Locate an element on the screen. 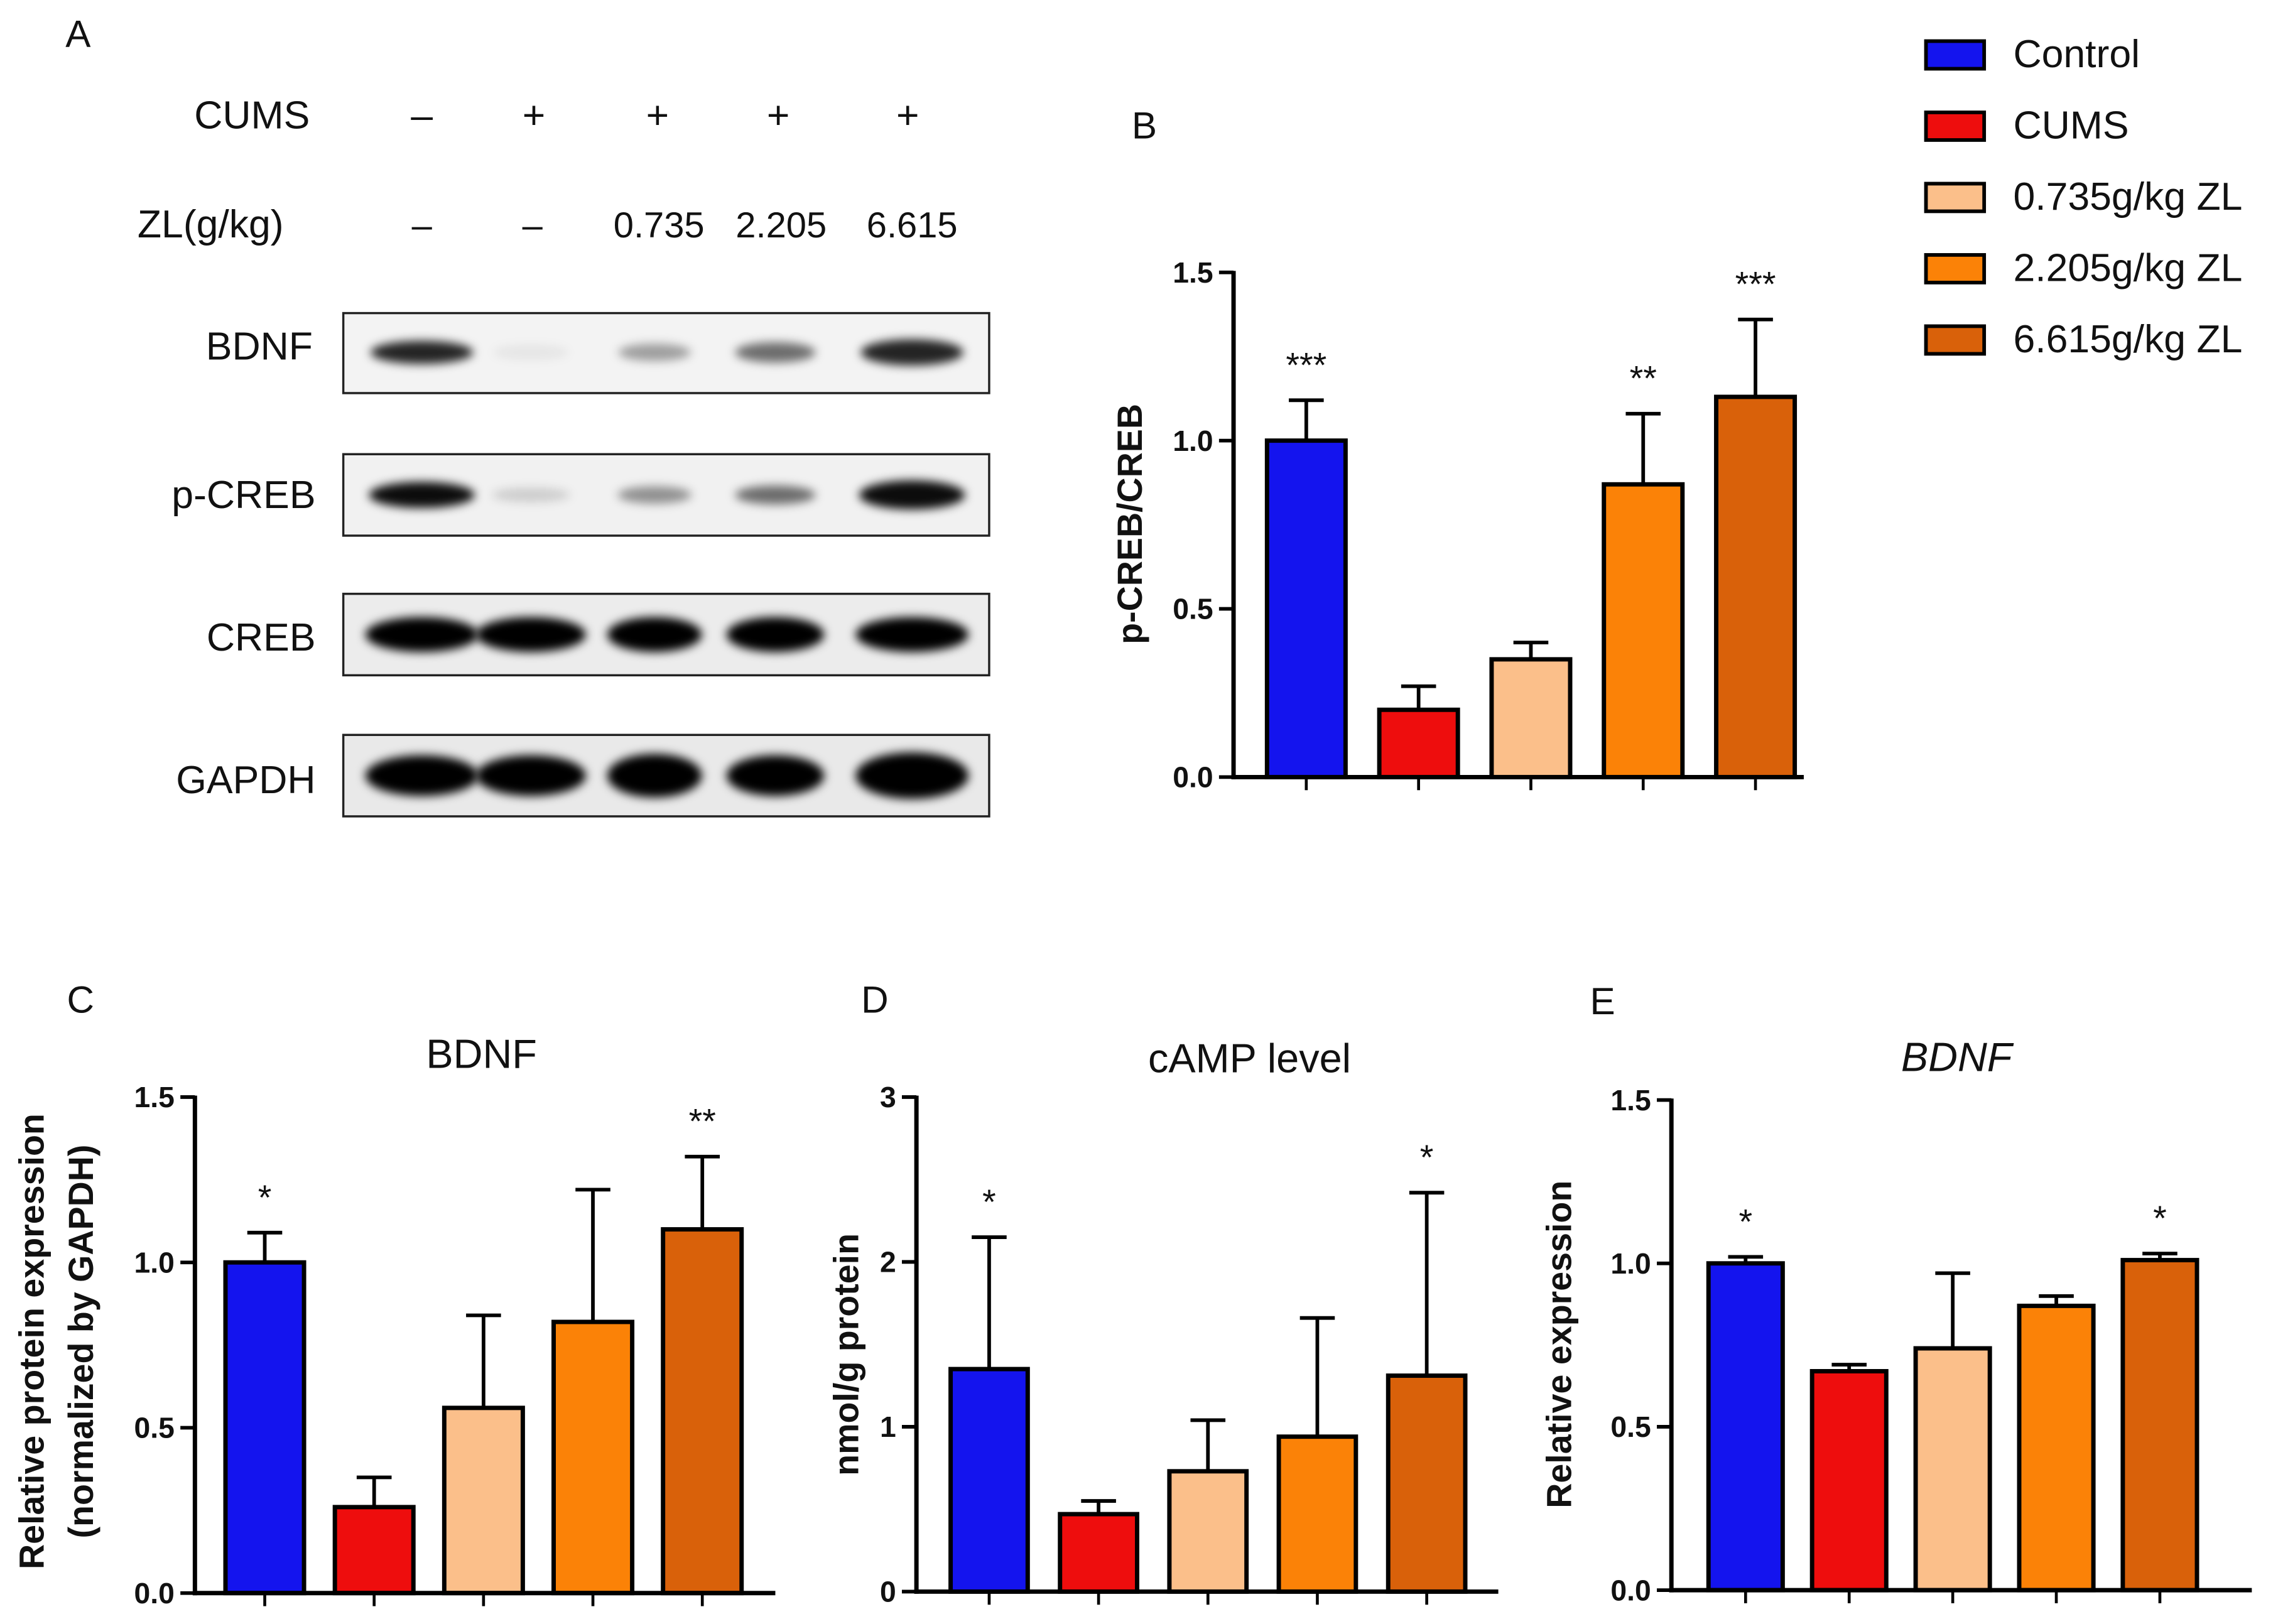  legend-label: CUMS is located at coordinates (2071, 126).